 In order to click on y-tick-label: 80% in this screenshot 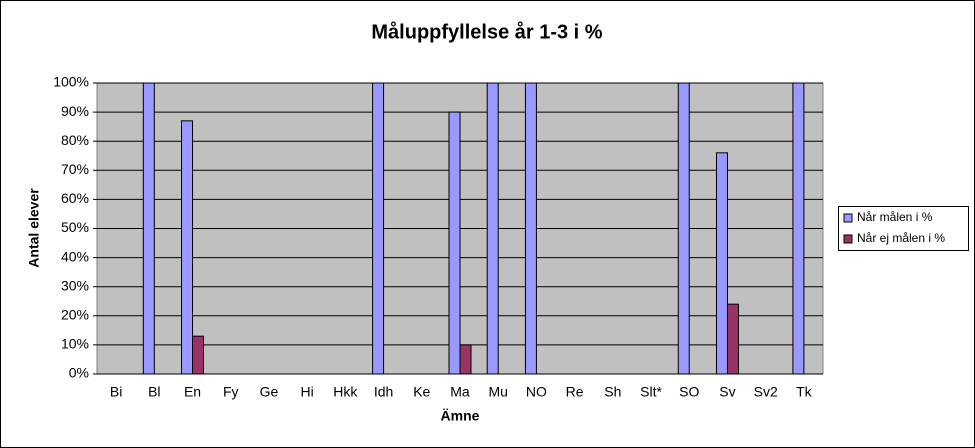, I will do `click(75, 140)`.